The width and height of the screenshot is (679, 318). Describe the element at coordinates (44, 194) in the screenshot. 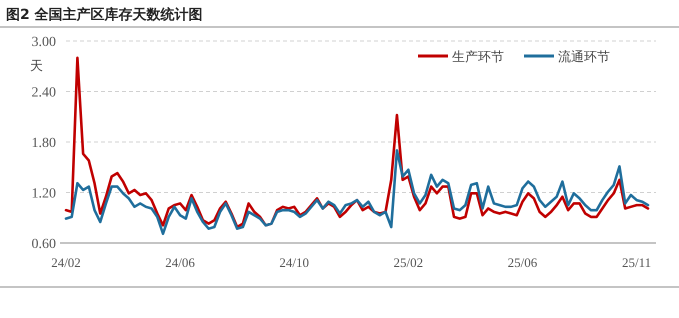

I see `y-tick-label: 1.20` at that location.